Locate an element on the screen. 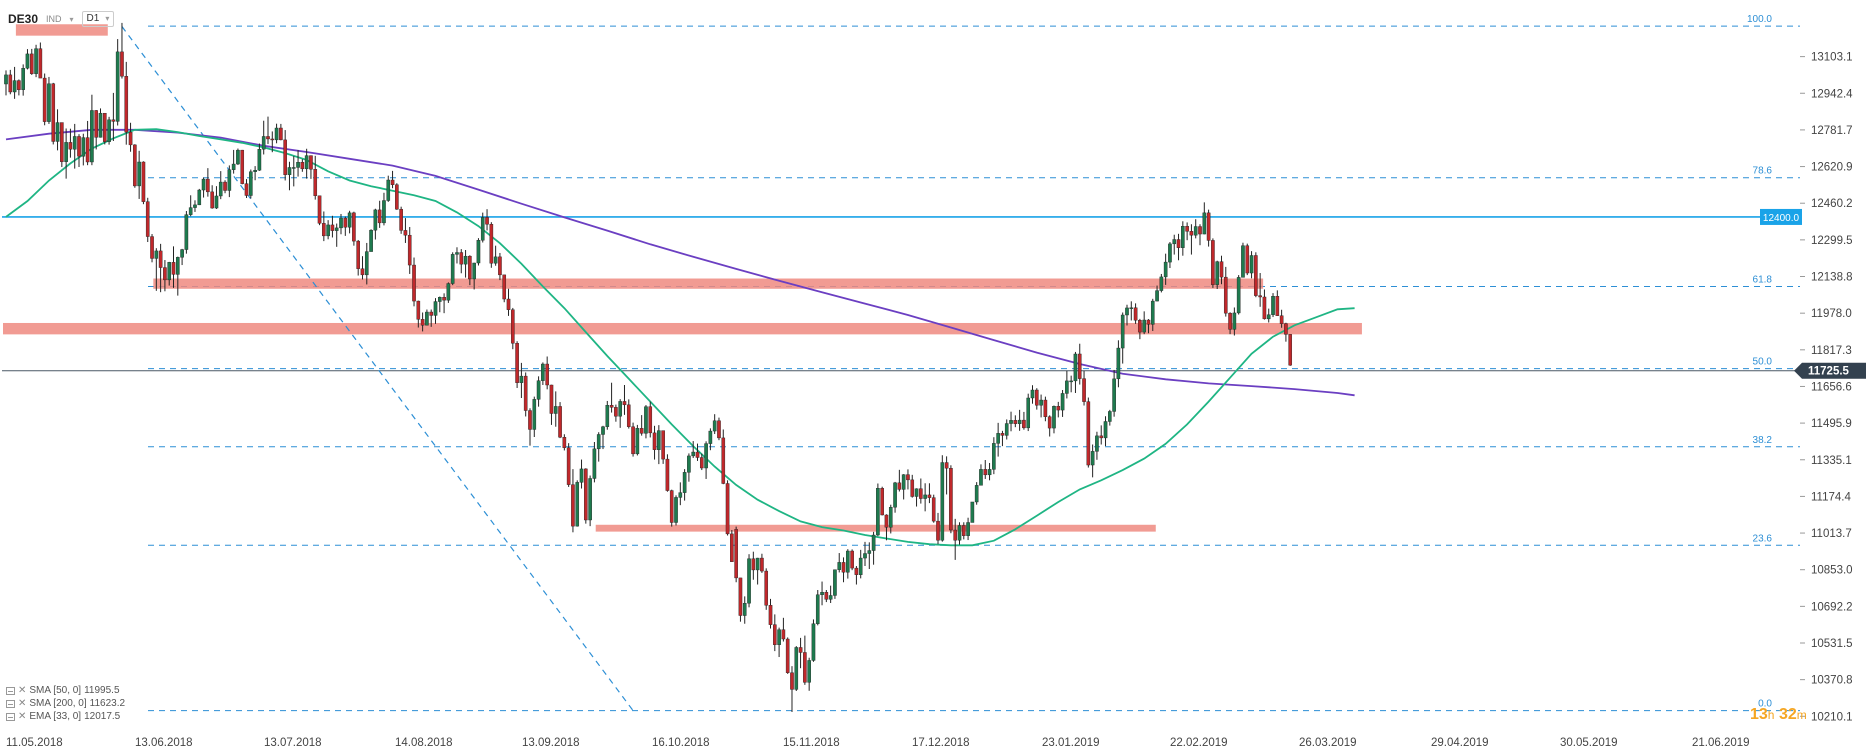 The width and height of the screenshot is (1866, 756). symbol-label: DE30 is located at coordinates (23, 19).